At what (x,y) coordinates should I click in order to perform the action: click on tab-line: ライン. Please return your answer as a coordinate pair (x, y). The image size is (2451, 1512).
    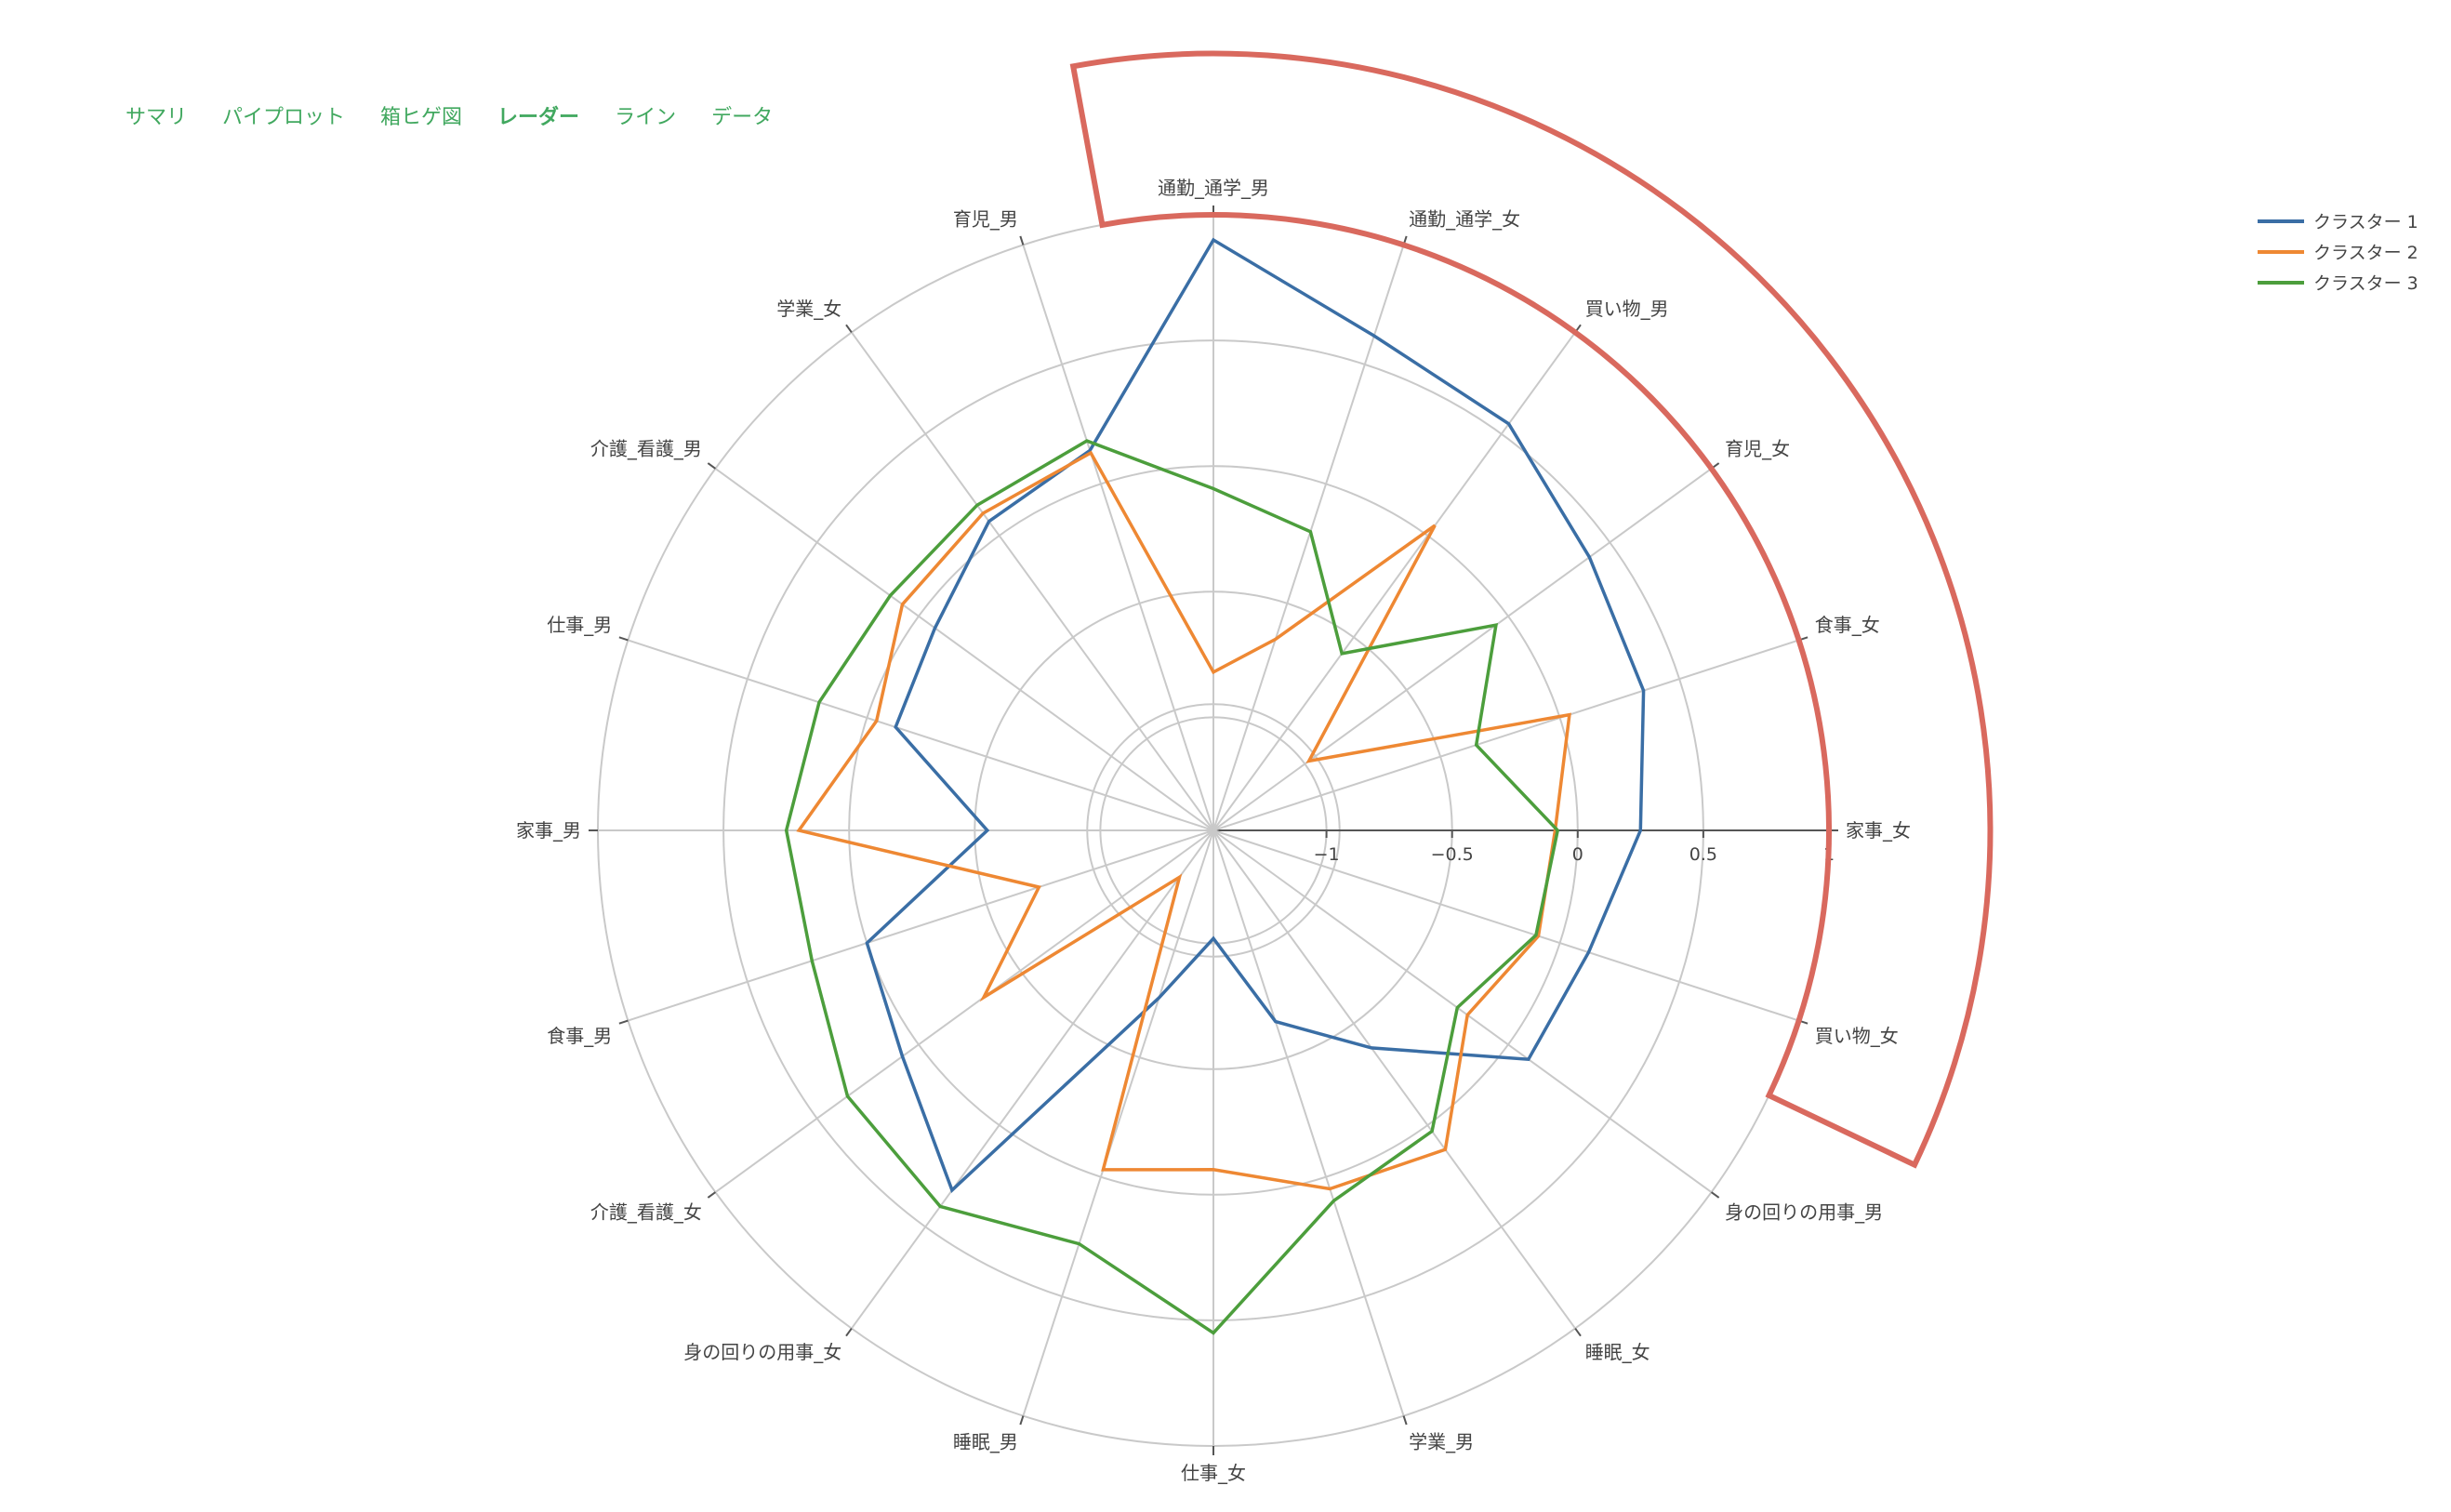
    Looking at the image, I should click on (646, 117).